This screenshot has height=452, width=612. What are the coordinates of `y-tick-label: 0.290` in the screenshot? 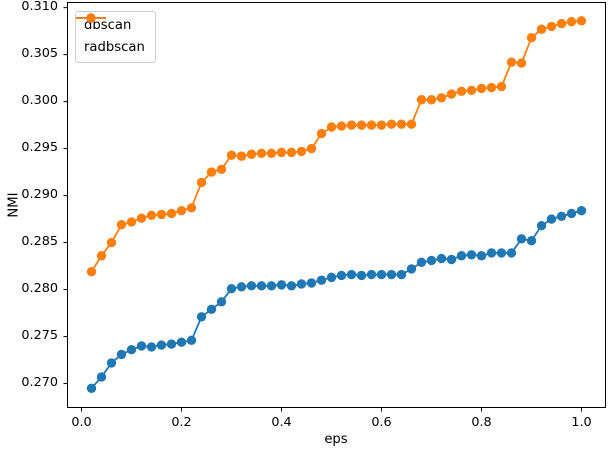 It's located at (39, 195).